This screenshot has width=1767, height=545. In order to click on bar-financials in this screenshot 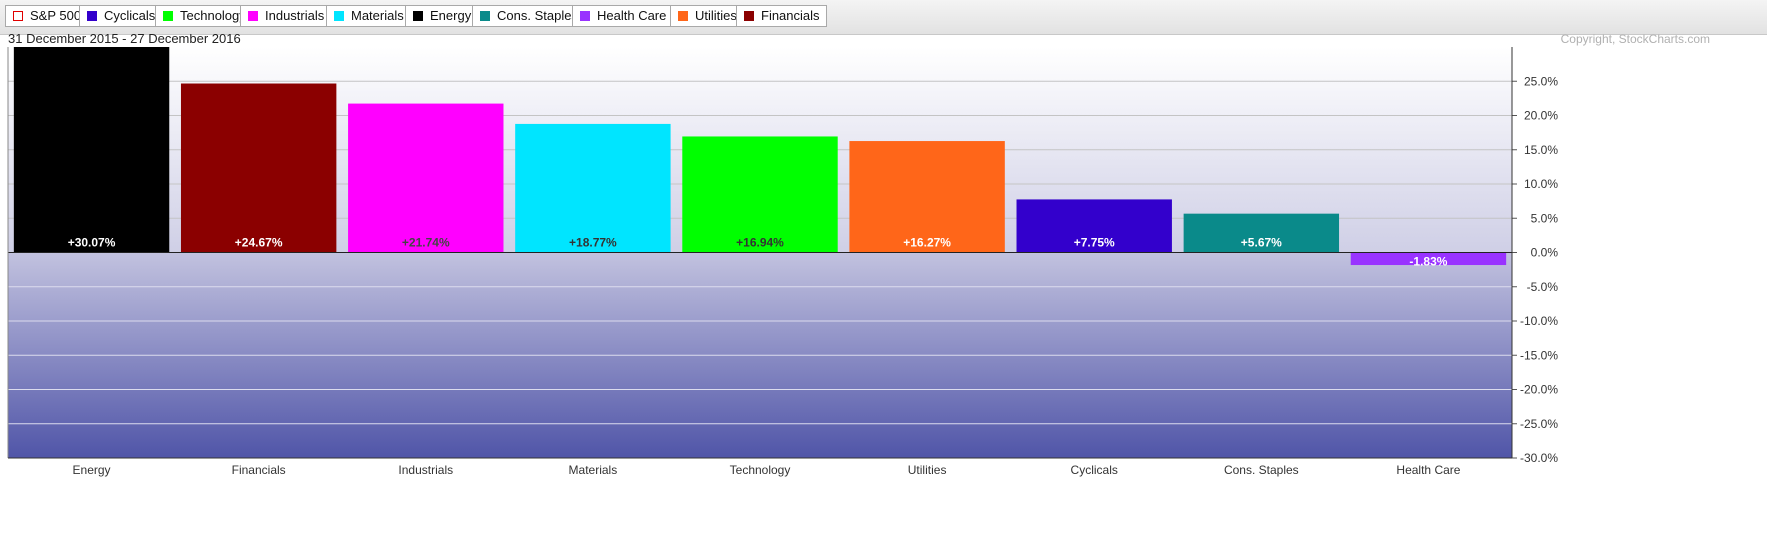, I will do `click(258, 168)`.